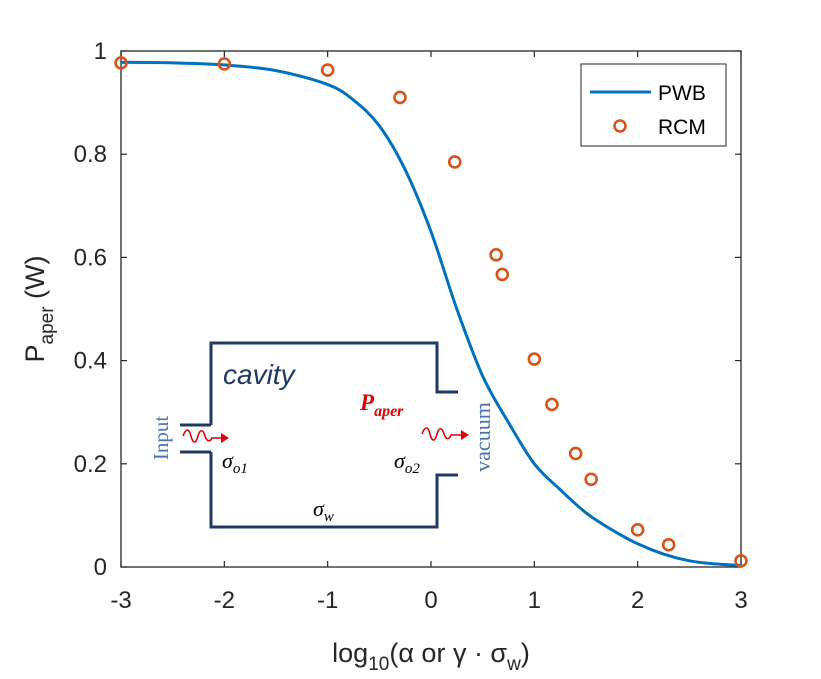 This screenshot has width=821, height=679. I want to click on legend: PWB RCM, so click(653, 105).